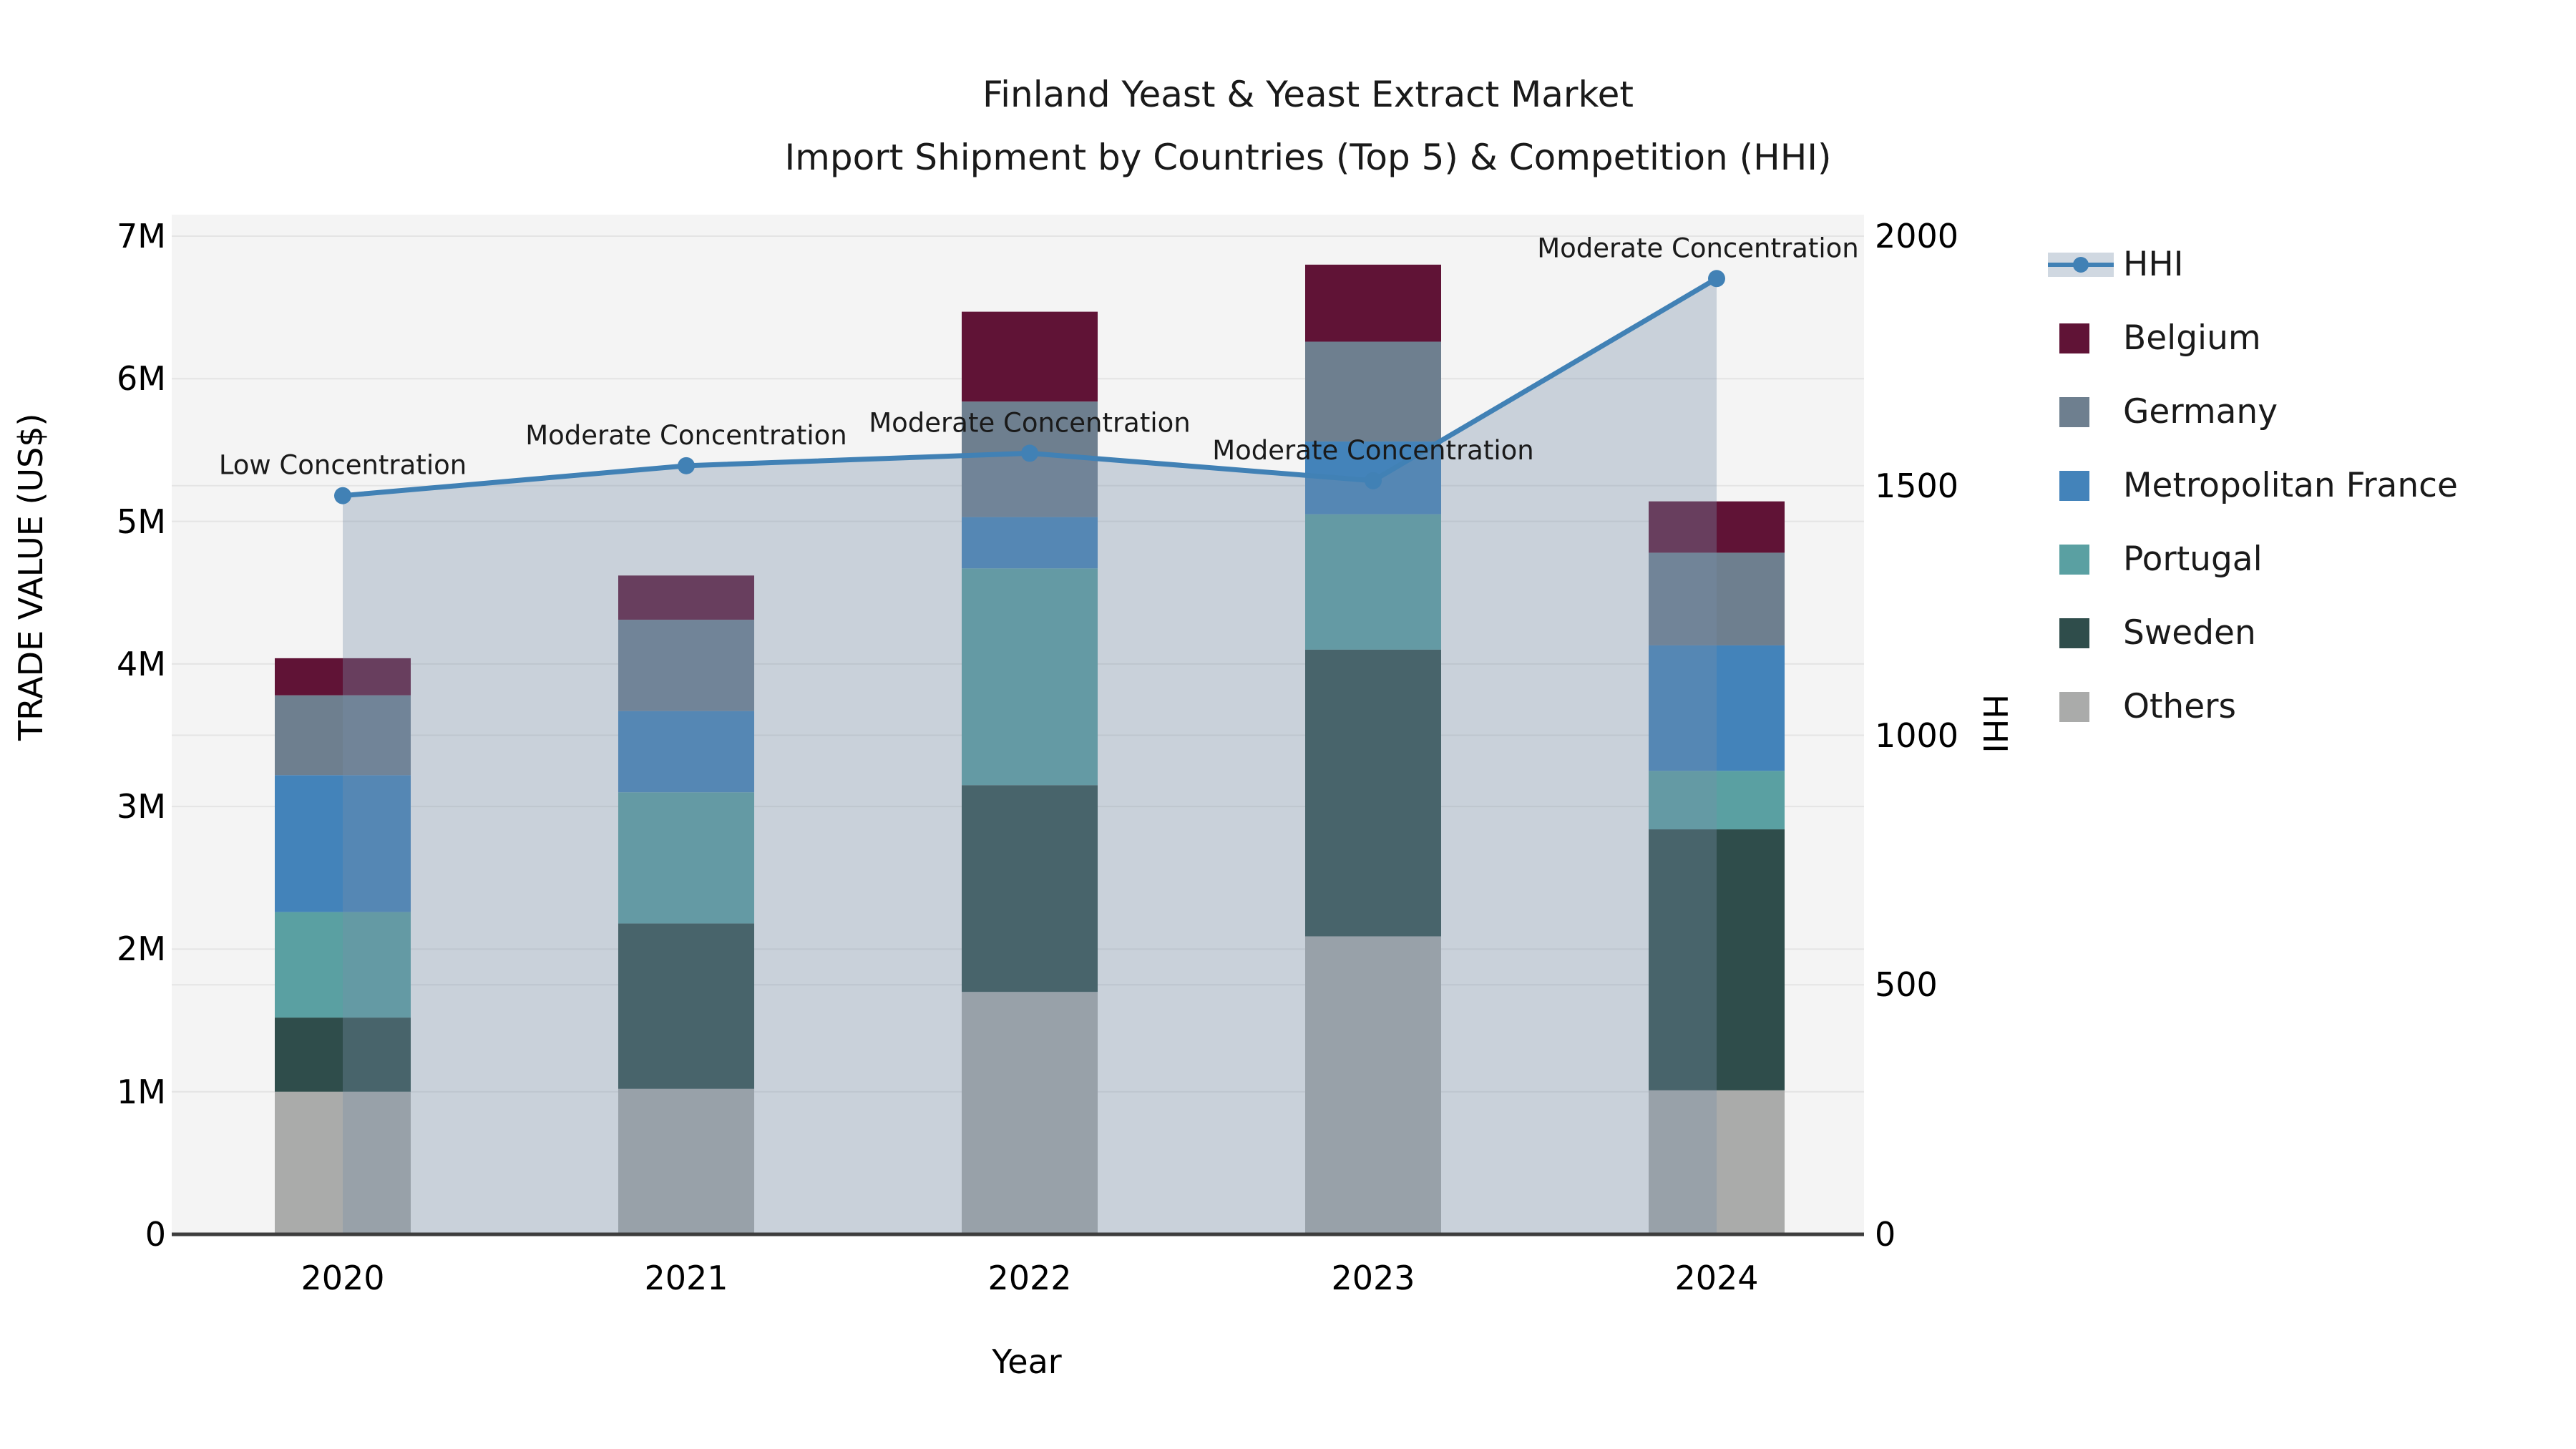 The width and height of the screenshot is (2576, 1449). I want to click on bar-segment-2021-belgium, so click(686, 597).